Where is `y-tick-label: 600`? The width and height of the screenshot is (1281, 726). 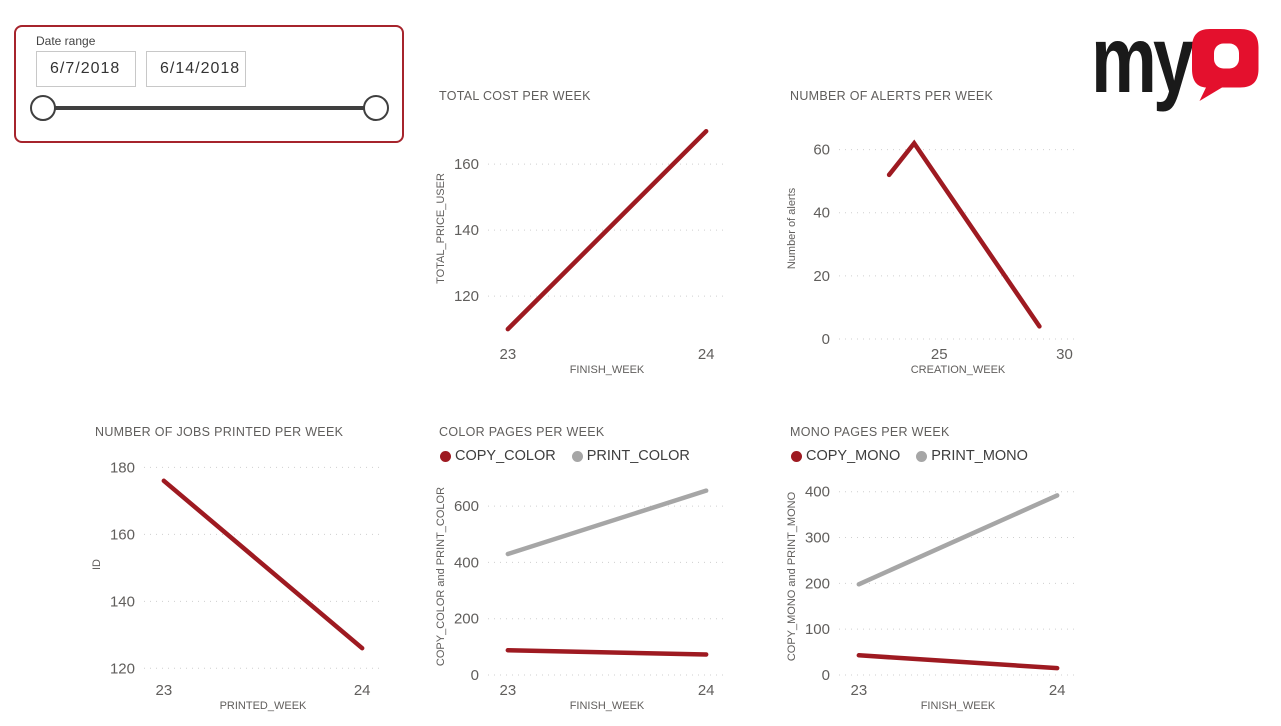 y-tick-label: 600 is located at coordinates (466, 506).